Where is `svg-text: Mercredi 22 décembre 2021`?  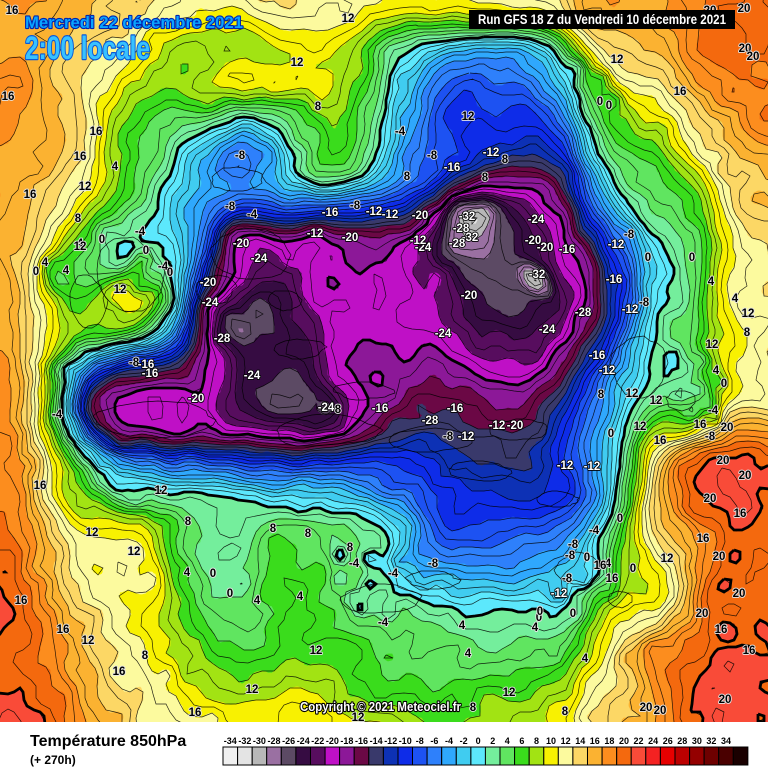 svg-text: Mercredi 22 décembre 2021 is located at coordinates (134, 22).